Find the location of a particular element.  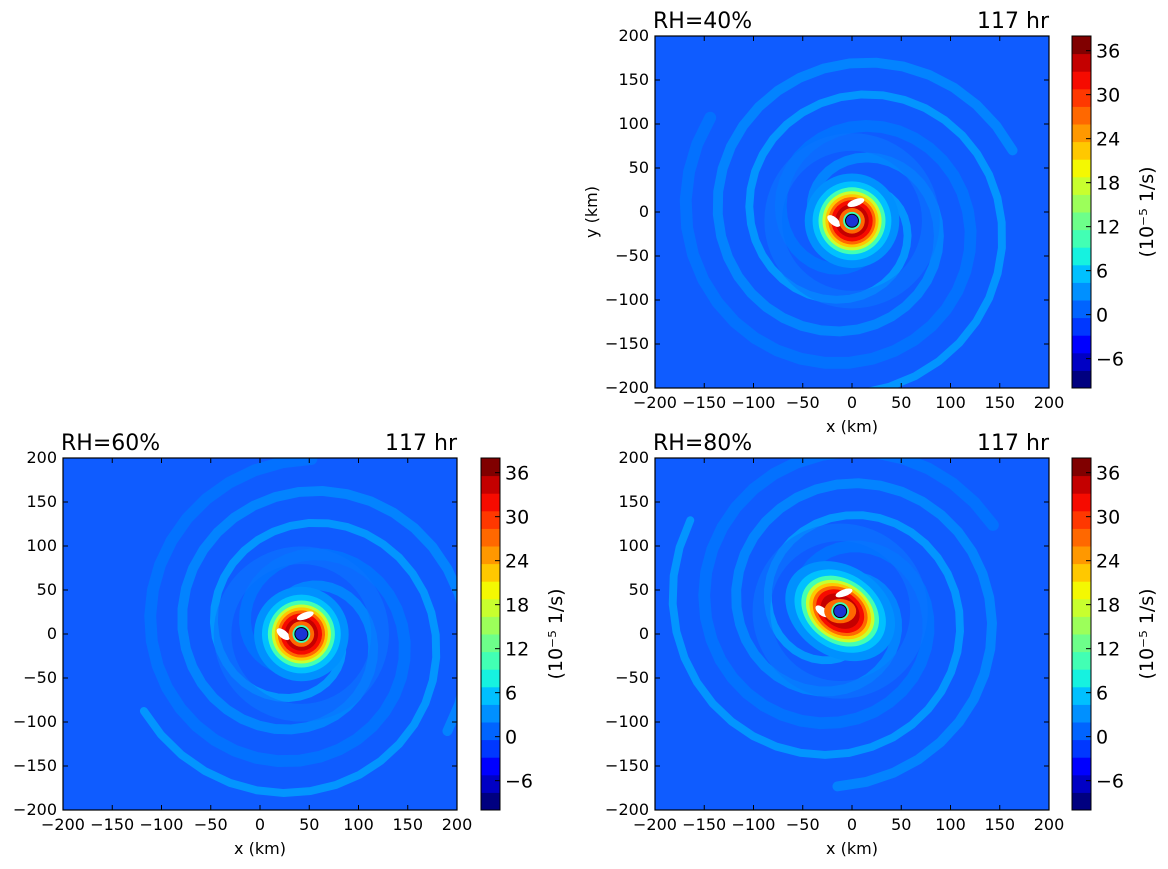

panel-title-left: RH=40% is located at coordinates (702, 21).